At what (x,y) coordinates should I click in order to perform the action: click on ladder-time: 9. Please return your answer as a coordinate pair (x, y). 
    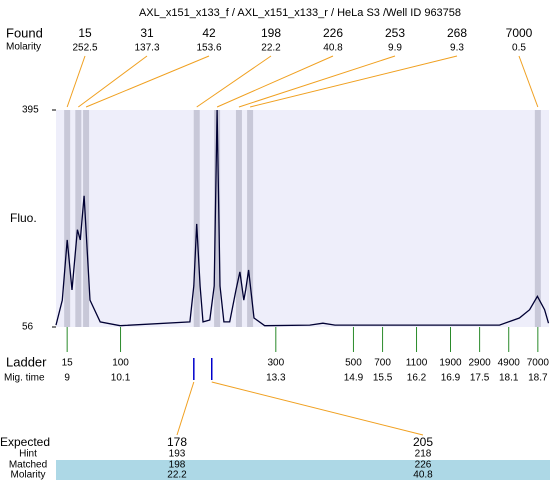
    Looking at the image, I should click on (67, 378).